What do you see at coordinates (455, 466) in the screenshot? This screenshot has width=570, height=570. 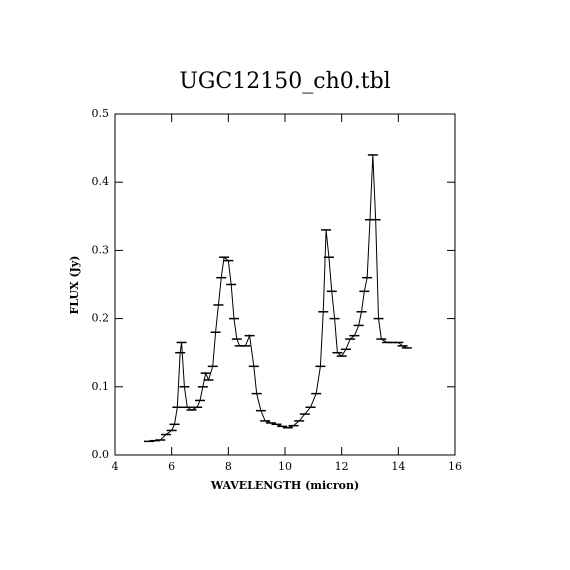 I see `x-tick-label: 16` at bounding box center [455, 466].